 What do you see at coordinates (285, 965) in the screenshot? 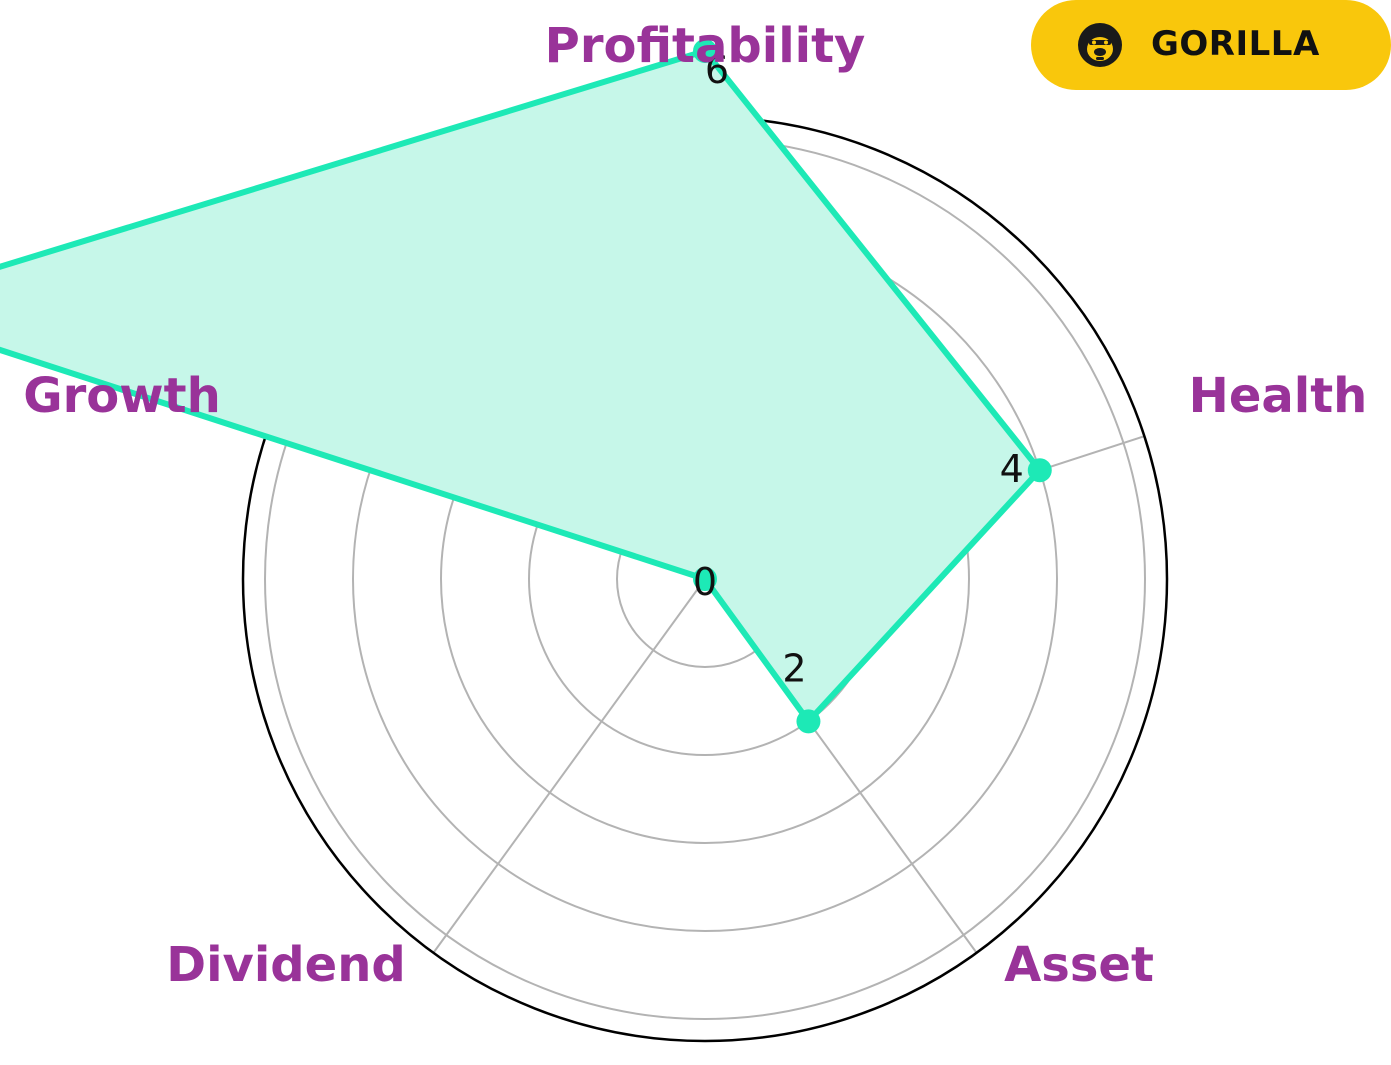
I see `axis-label-dividend: Dividend` at bounding box center [285, 965].